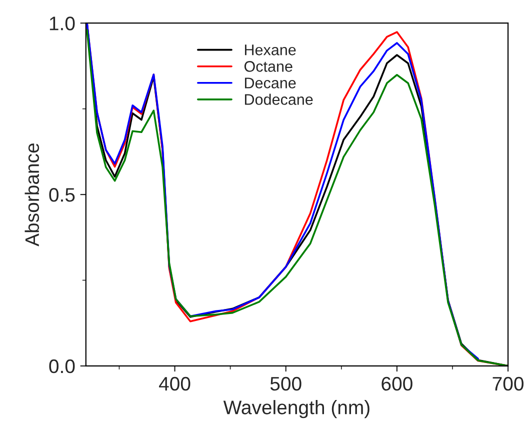 The image size is (527, 428). Describe the element at coordinates (397, 383) in the screenshot. I see `x-tick-label: 600` at that location.